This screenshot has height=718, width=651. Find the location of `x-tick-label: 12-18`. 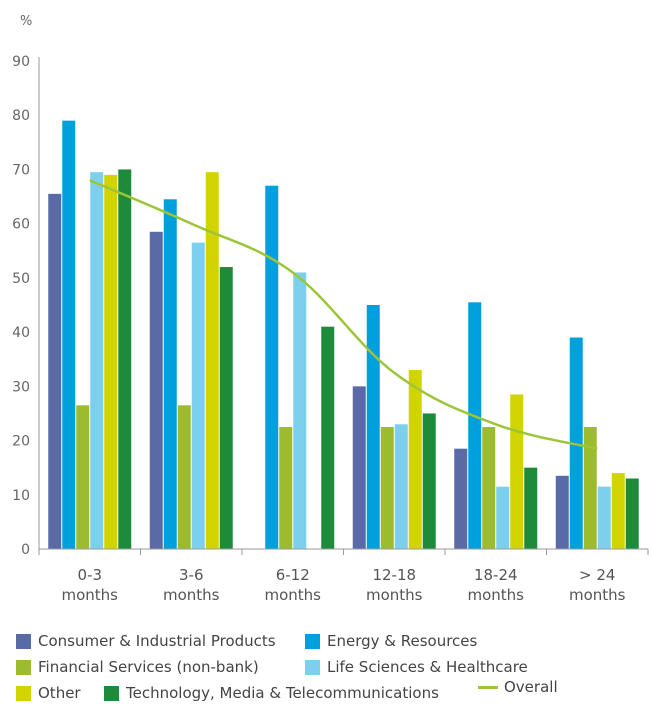

x-tick-label: 12-18 is located at coordinates (394, 575).